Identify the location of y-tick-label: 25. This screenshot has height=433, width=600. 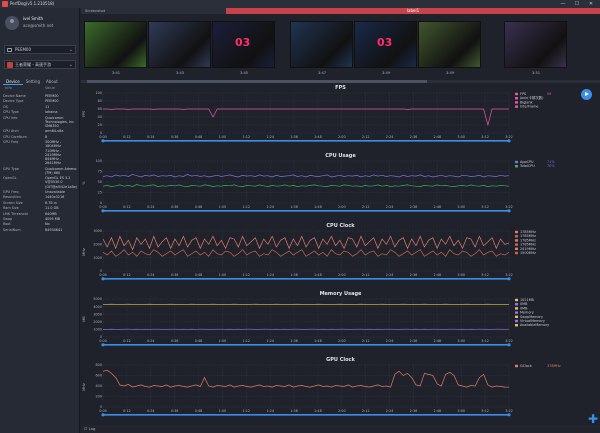
(100, 193).